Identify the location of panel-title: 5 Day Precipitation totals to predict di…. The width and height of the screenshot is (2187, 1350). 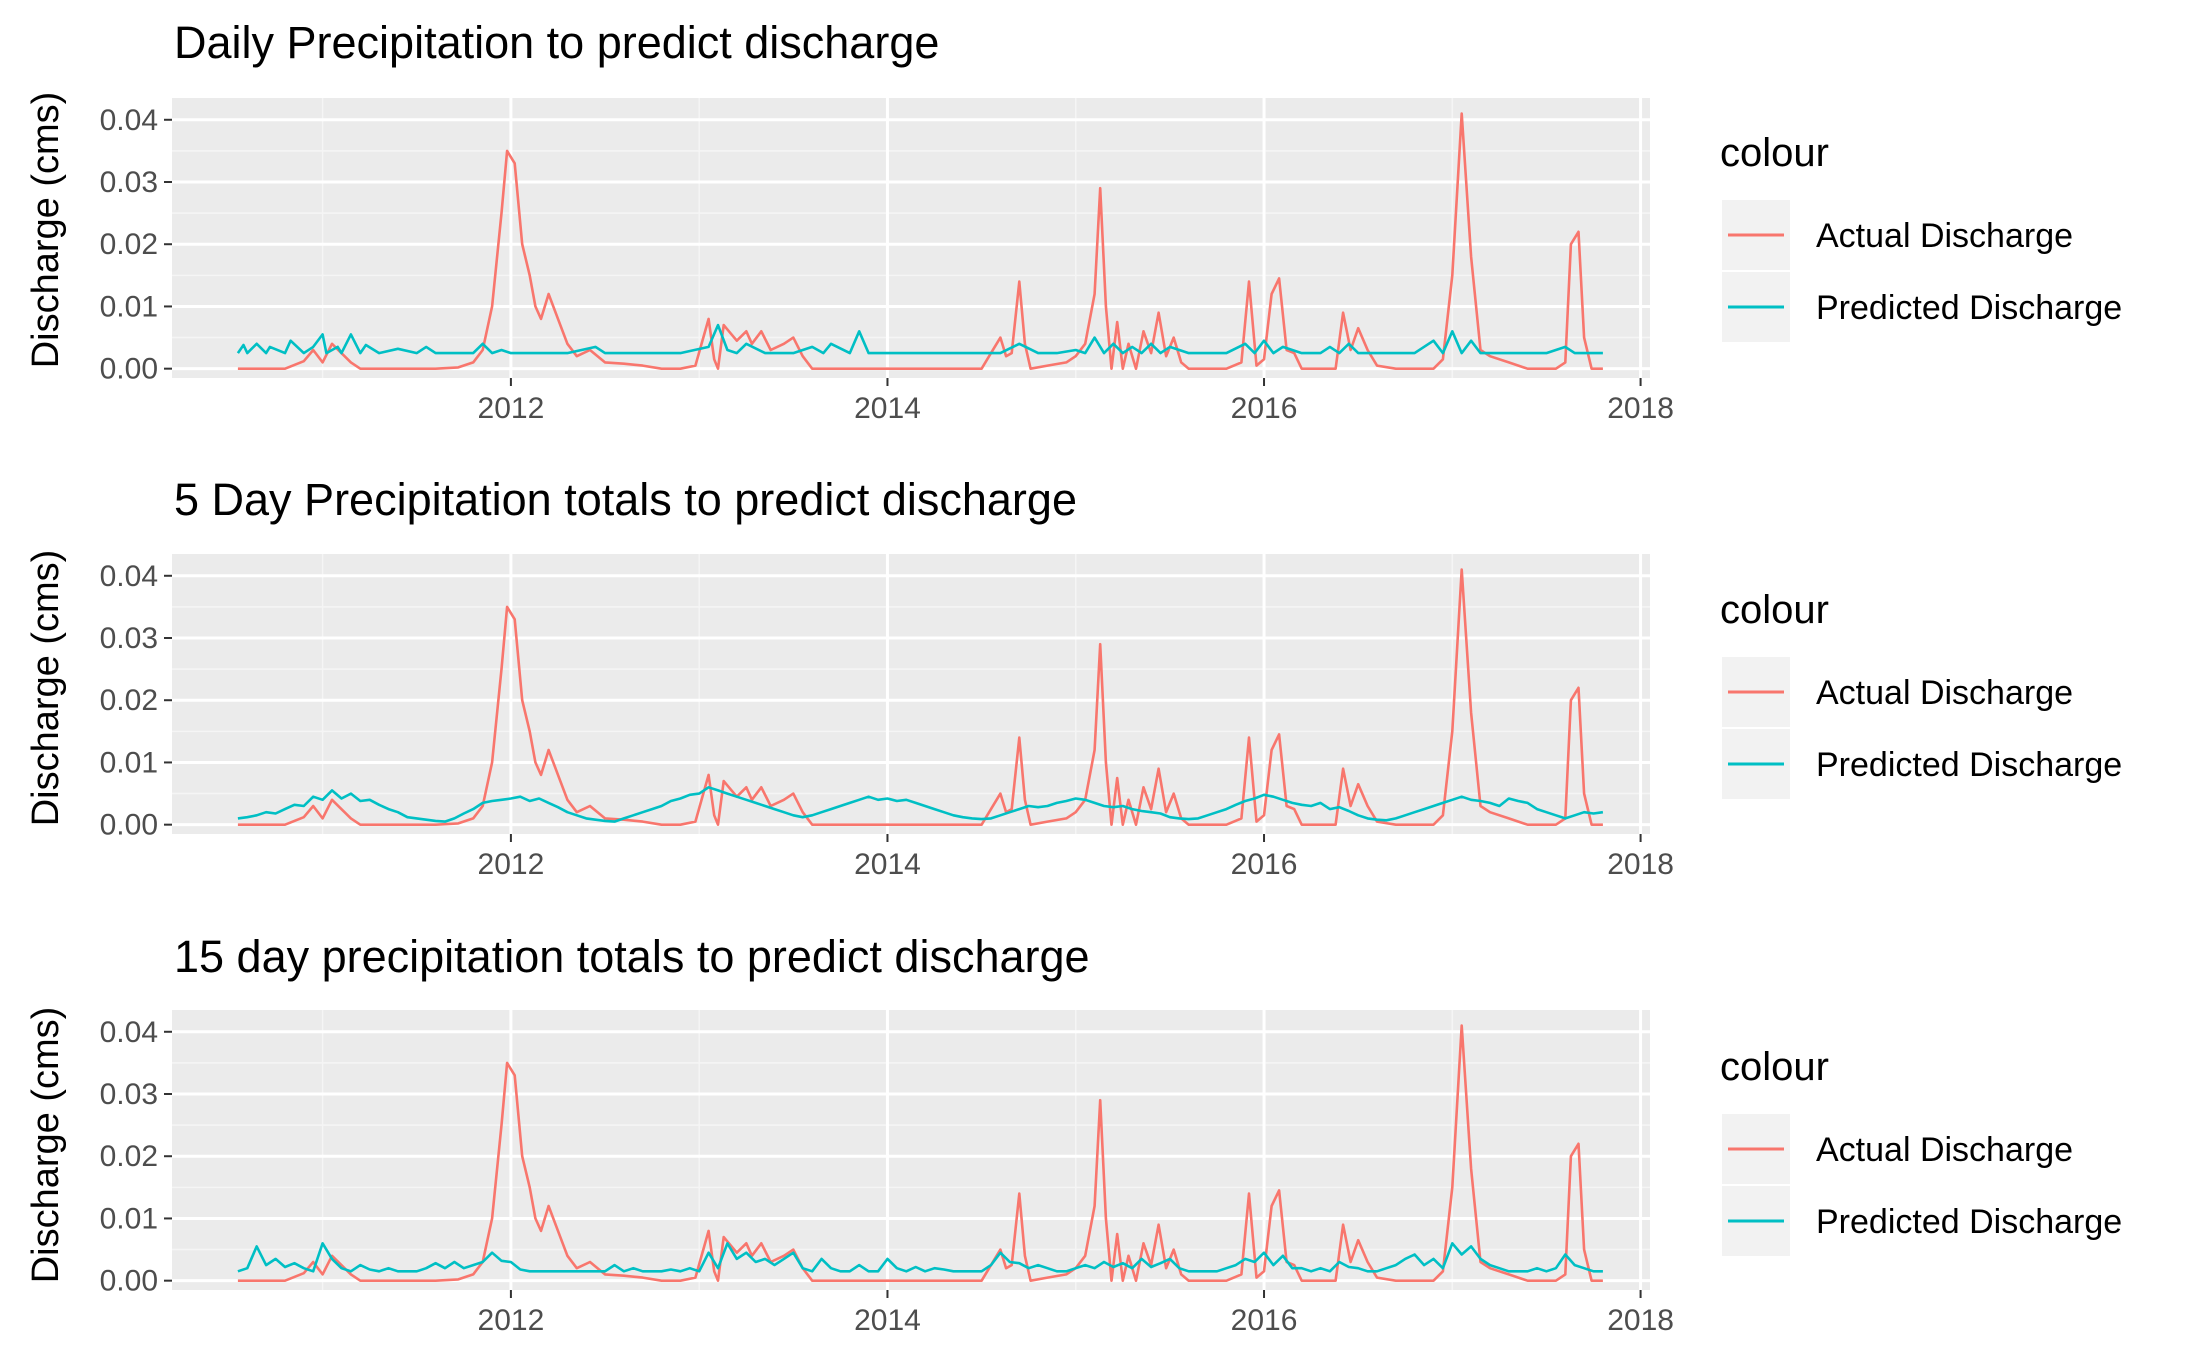
(625, 499).